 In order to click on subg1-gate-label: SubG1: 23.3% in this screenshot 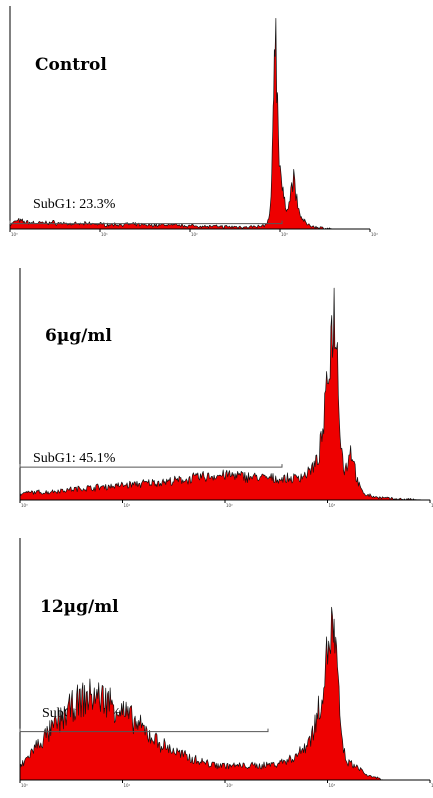, I will do `click(74, 204)`.